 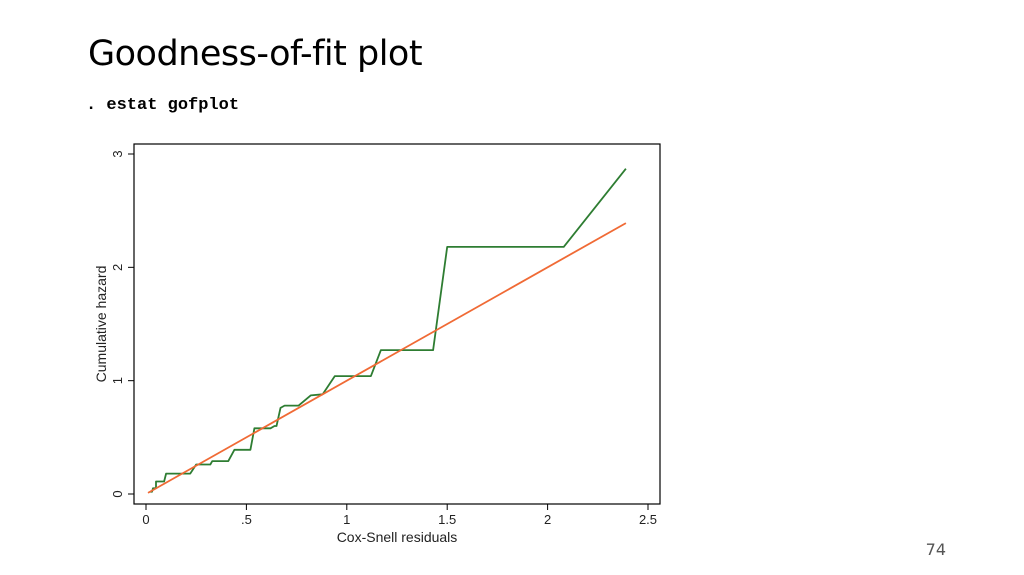 I want to click on page-number: 74, so click(x=935, y=549).